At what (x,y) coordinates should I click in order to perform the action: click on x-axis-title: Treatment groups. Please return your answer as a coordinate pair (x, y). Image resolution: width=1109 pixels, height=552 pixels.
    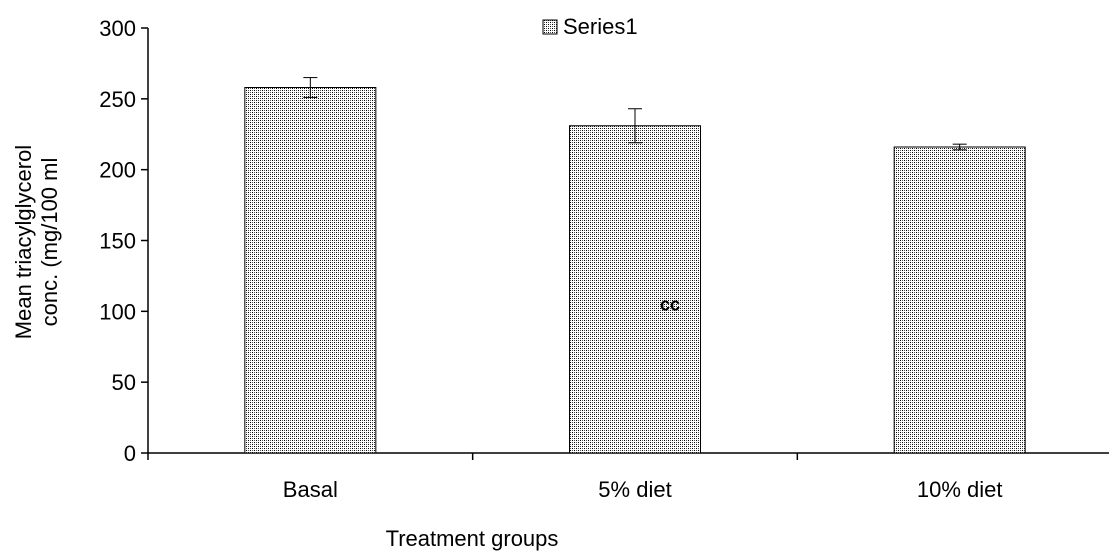
    Looking at the image, I should click on (472, 538).